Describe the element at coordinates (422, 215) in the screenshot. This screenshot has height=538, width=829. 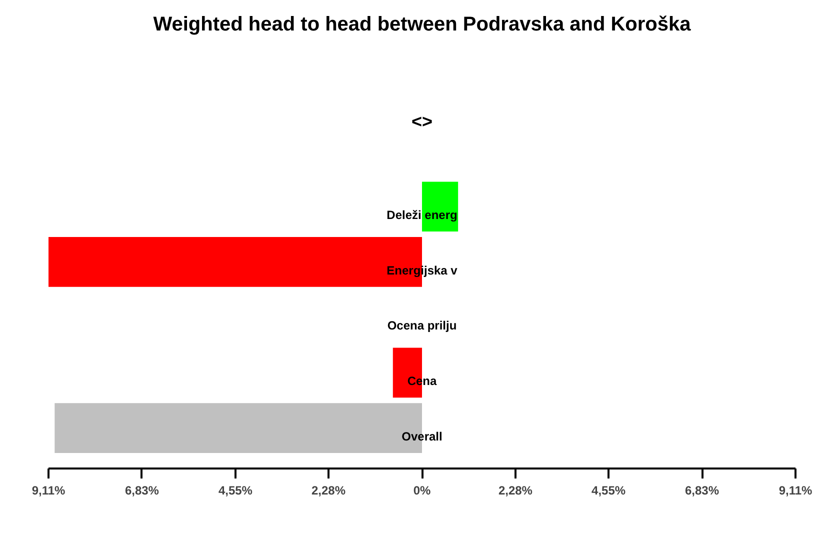
I see `y-tick-label: Deleži energ` at that location.